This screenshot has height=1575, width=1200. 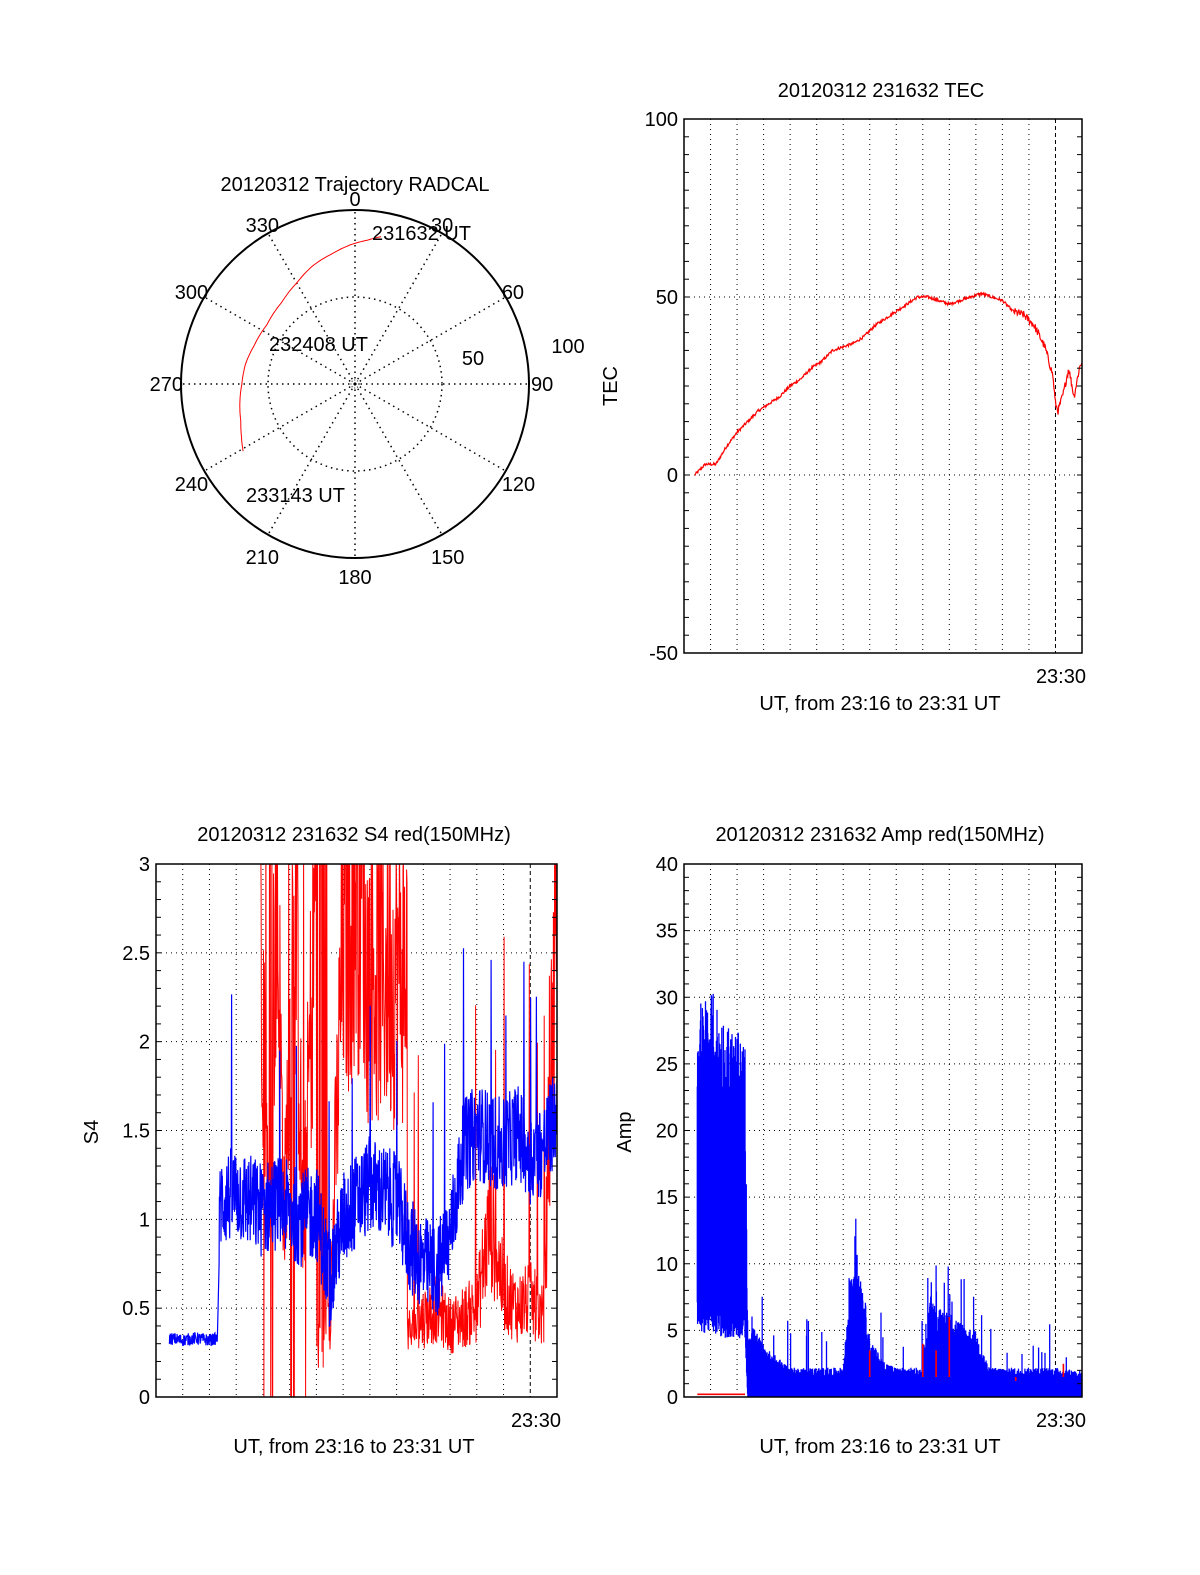 What do you see at coordinates (295, 496) in the screenshot?
I see `polar-annotation-end: 233143 UT` at bounding box center [295, 496].